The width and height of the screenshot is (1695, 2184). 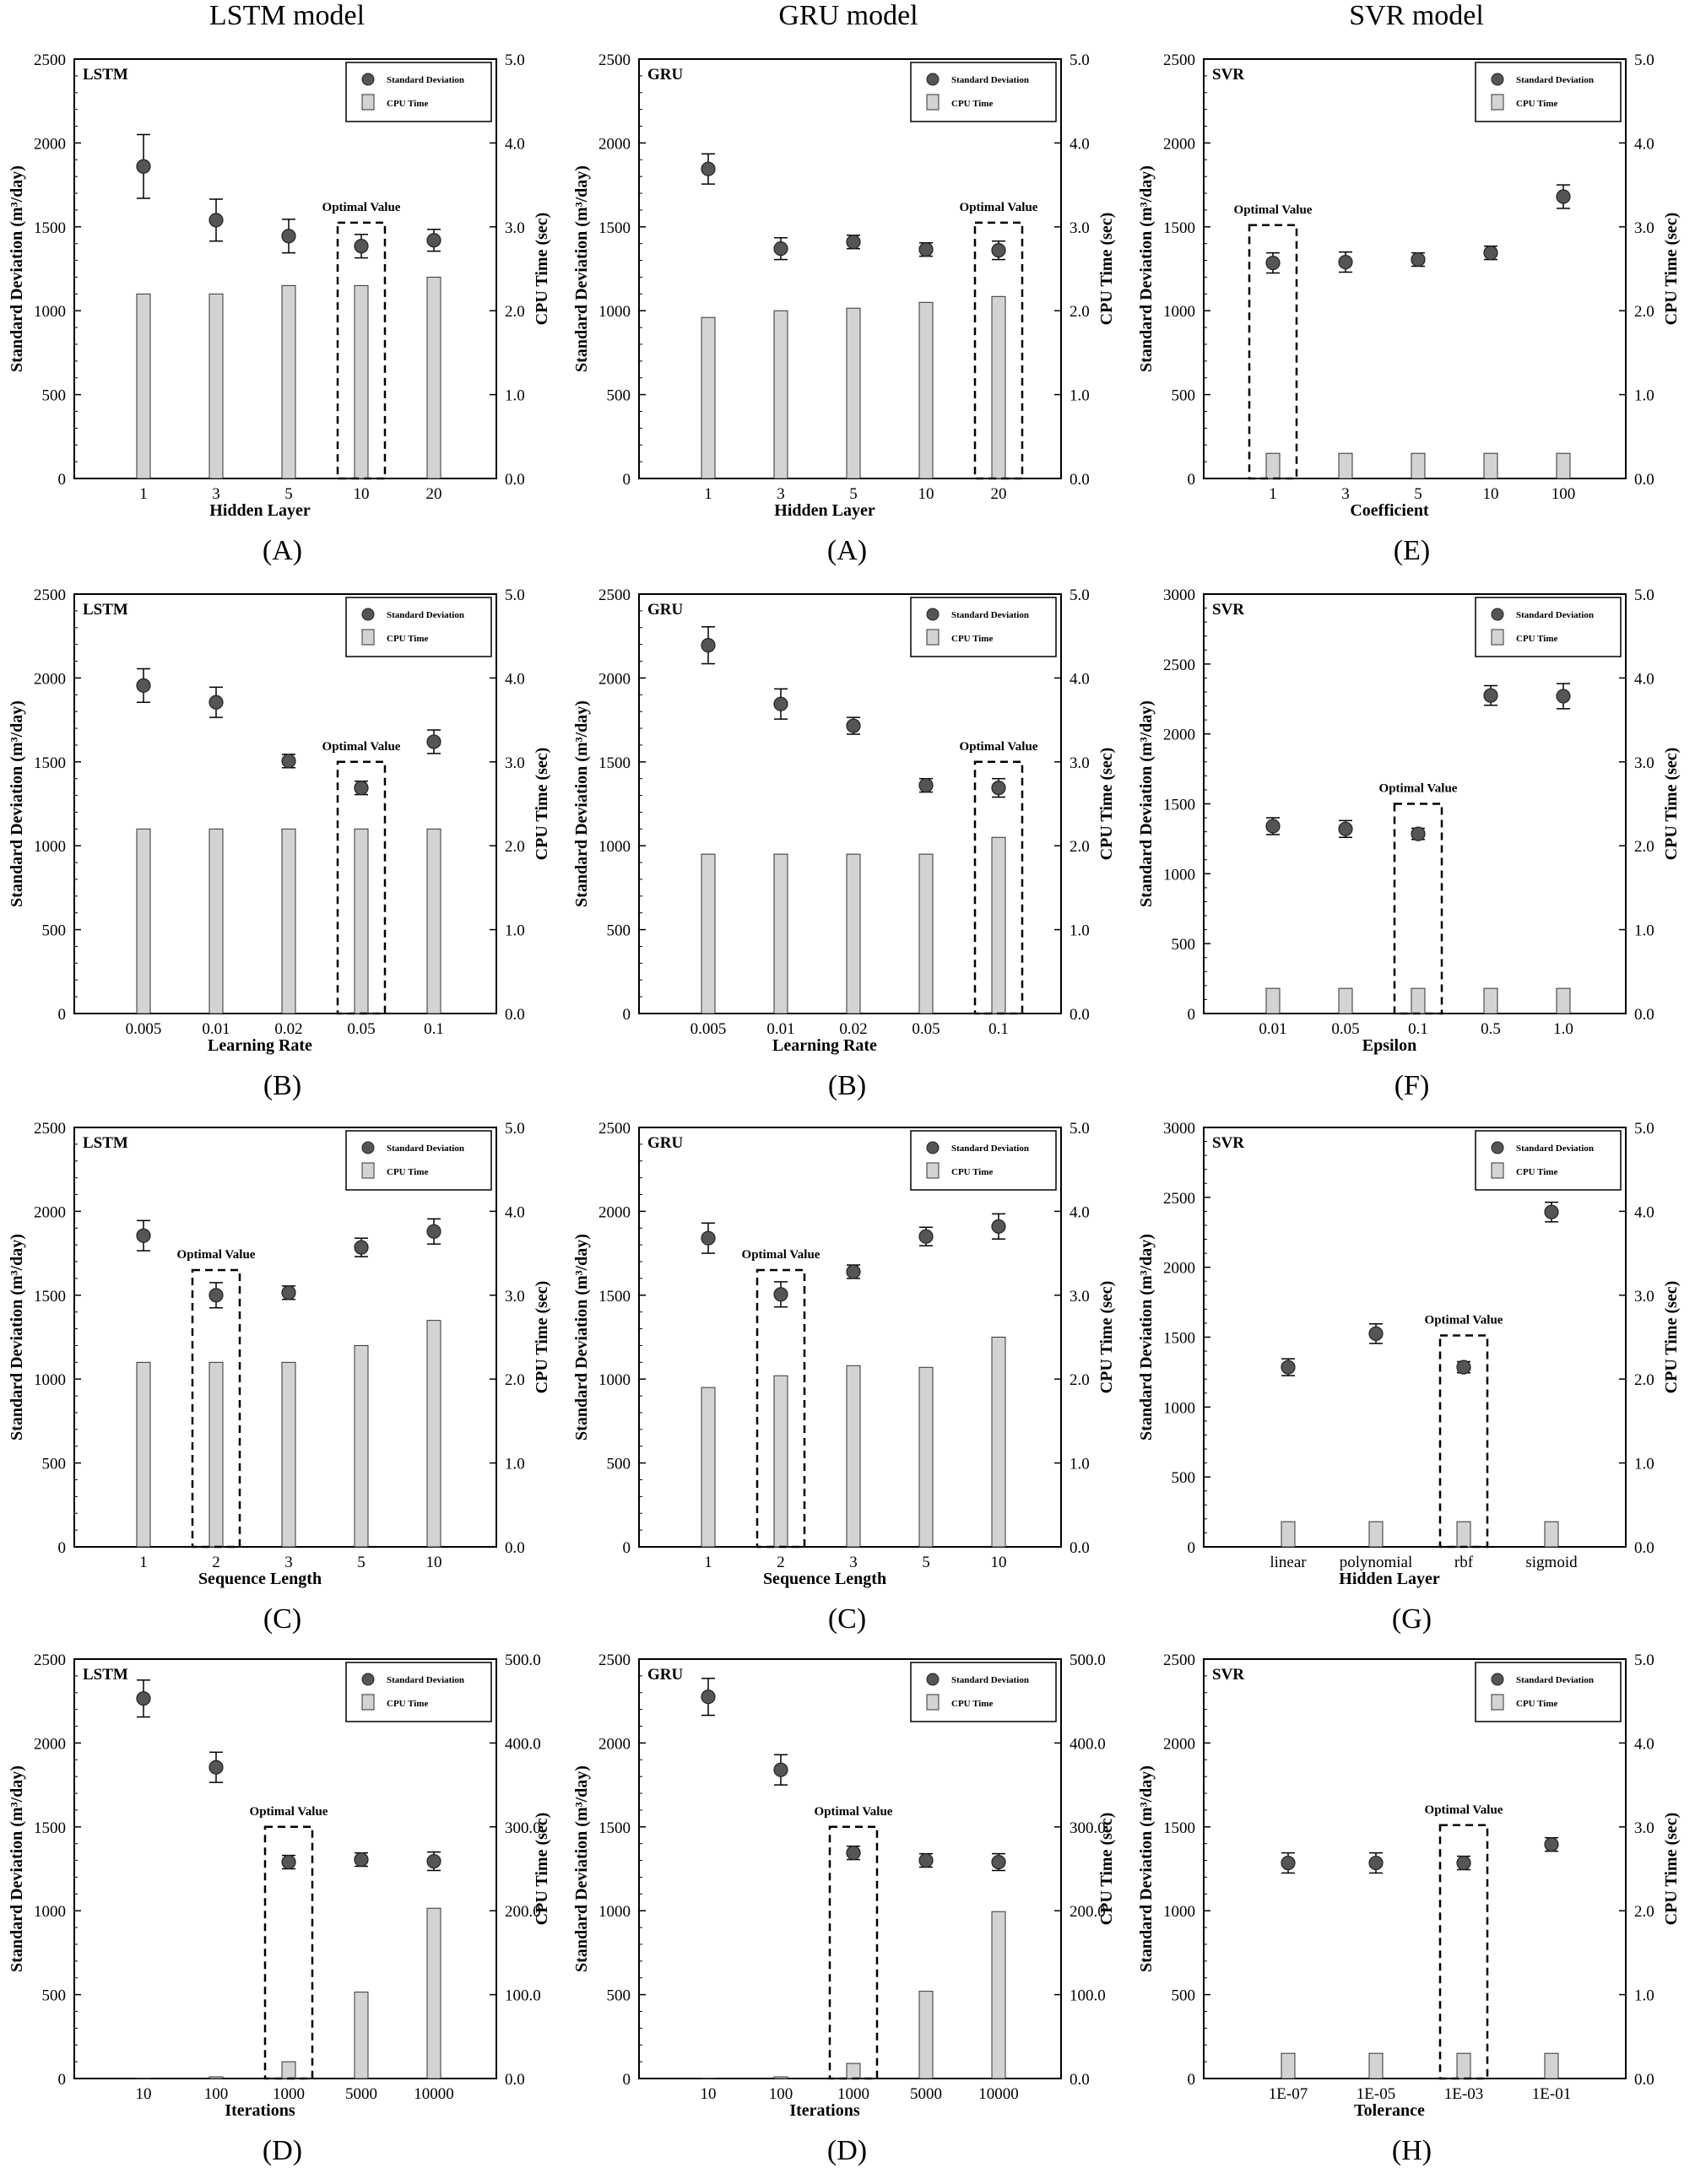 I want to click on x-axis-label: Hidden Layer, so click(x=260, y=510).